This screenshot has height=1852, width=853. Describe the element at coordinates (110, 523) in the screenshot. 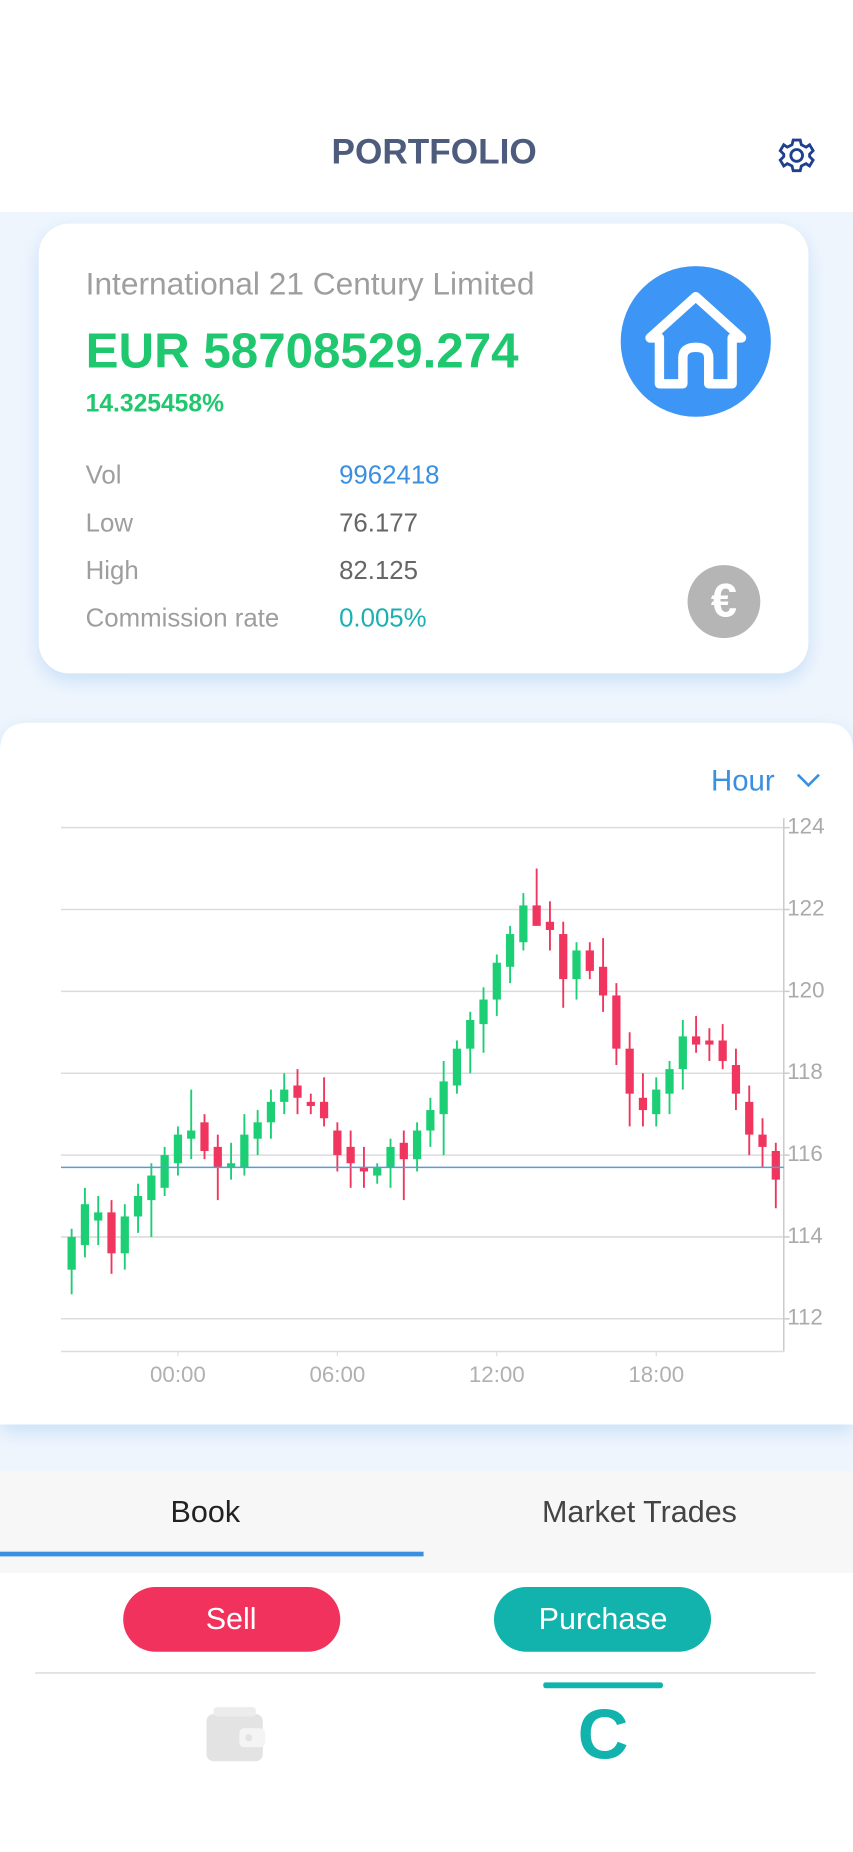

I see `stat-label: Low` at that location.